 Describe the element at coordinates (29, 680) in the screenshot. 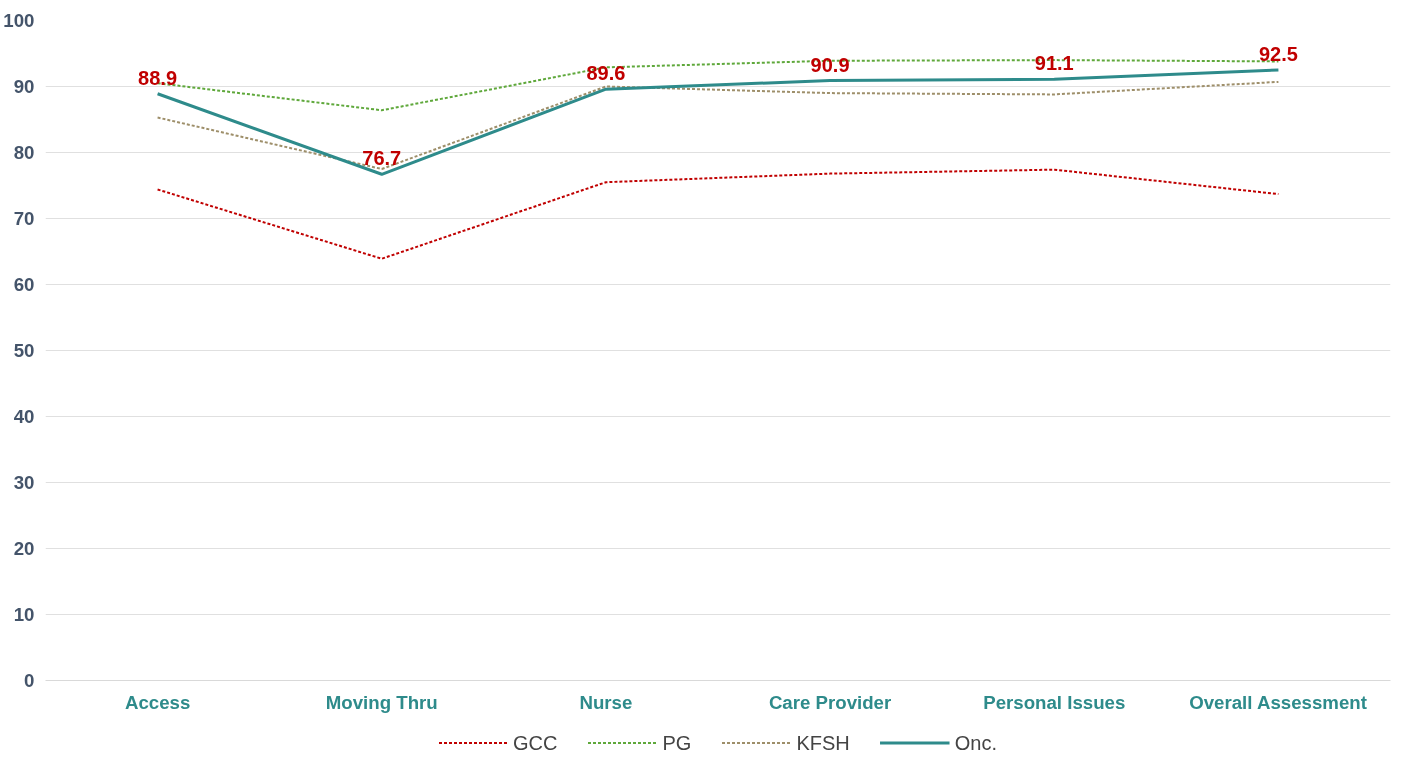

I see `y-tick-label: 0` at that location.